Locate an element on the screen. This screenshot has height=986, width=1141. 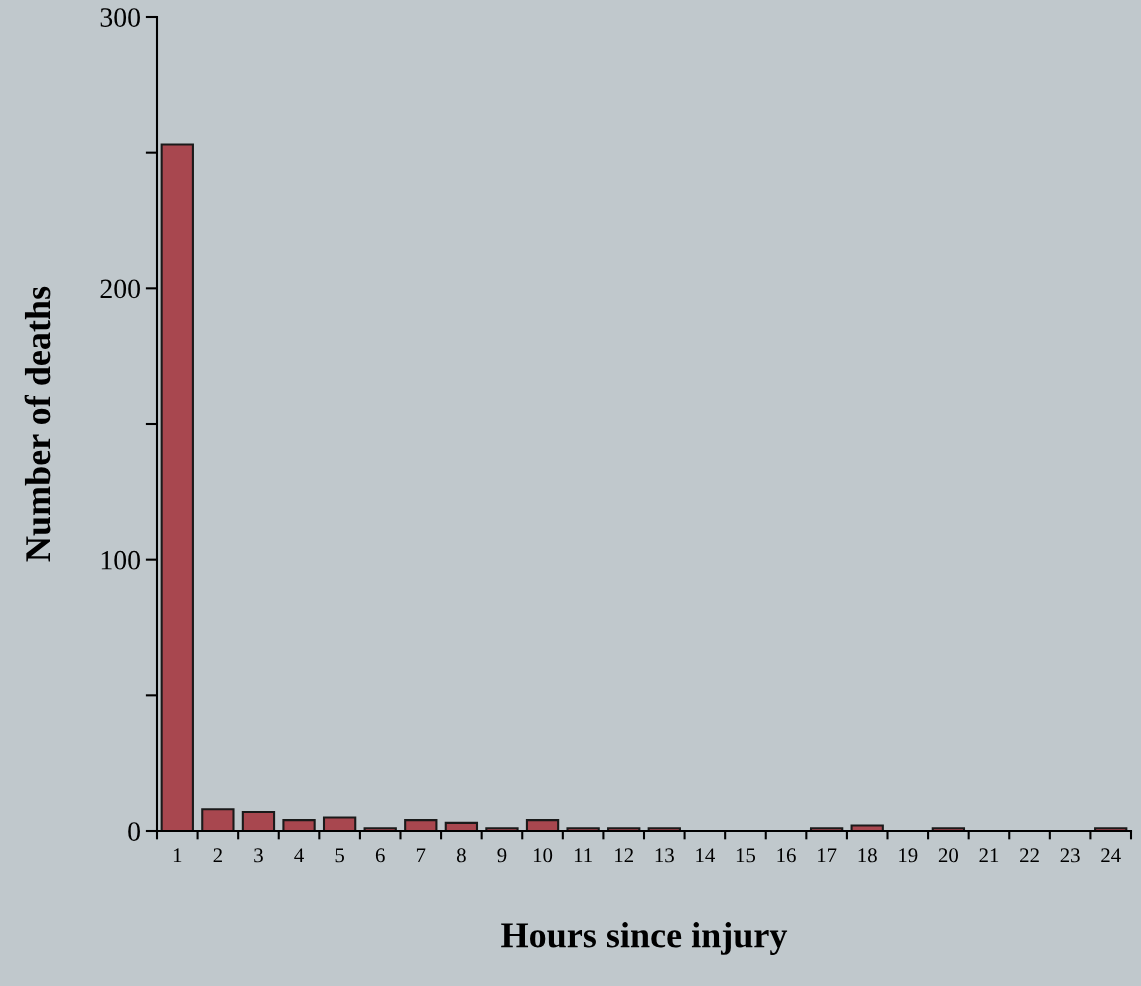
x-tick-label: 22 is located at coordinates (1029, 855).